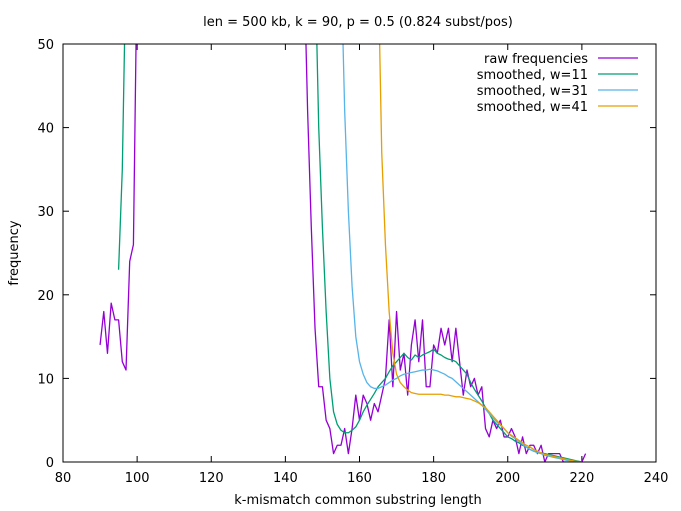 Image resolution: width=681 pixels, height=511 pixels. What do you see at coordinates (211, 478) in the screenshot?
I see `x-tick-label: 120` at bounding box center [211, 478].